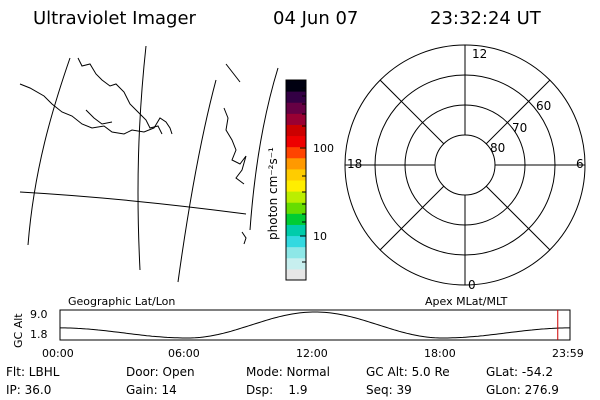 Image resolution: width=600 pixels, height=400 pixels. Describe the element at coordinates (18, 330) in the screenshot. I see `gc-alt-axis-label: GC Alt` at that location.